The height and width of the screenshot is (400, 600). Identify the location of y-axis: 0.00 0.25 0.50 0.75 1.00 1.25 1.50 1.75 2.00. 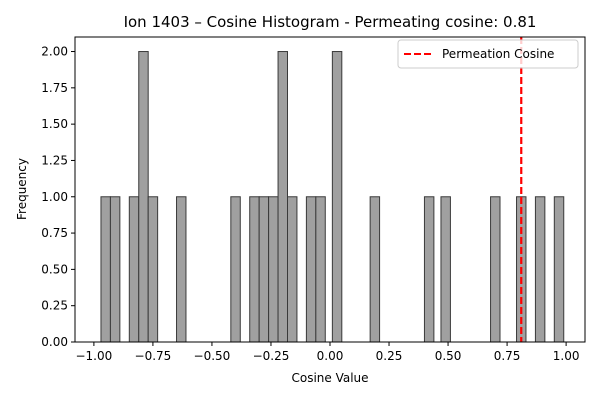
(58, 197).